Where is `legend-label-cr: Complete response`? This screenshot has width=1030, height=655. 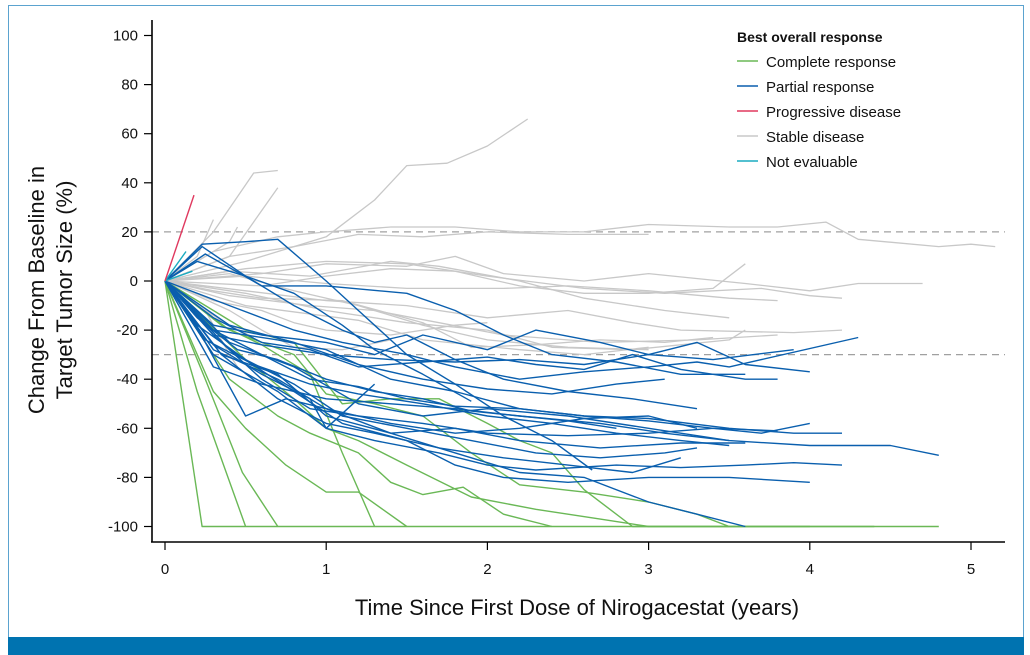
legend-label-cr: Complete response is located at coordinates (831, 62).